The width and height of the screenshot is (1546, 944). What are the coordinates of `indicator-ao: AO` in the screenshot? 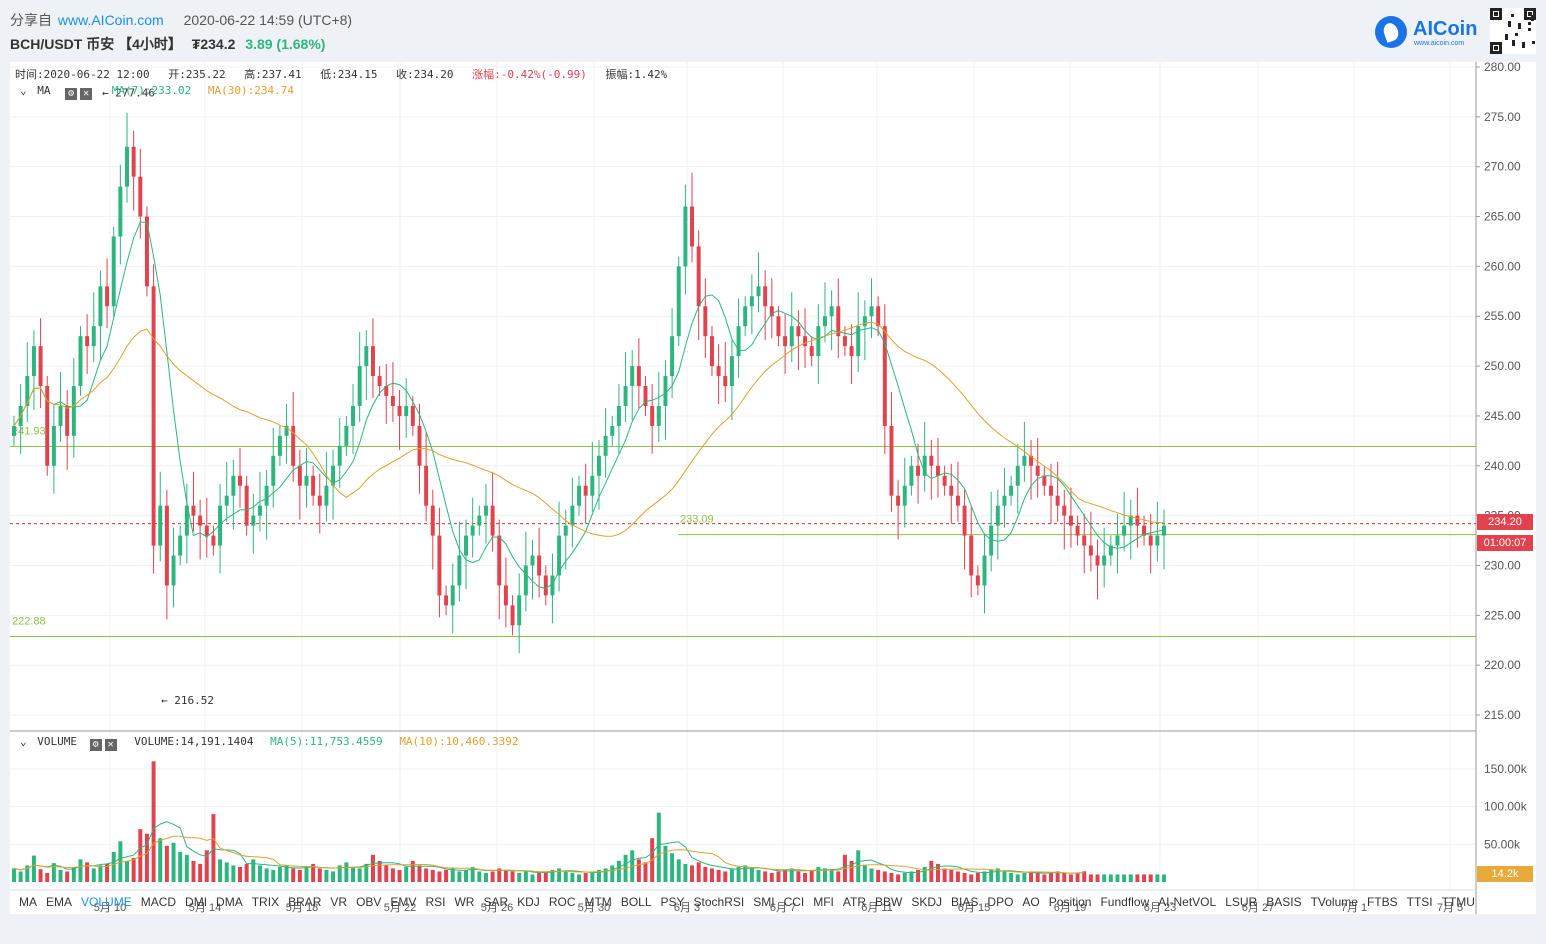 It's located at (1031, 902).